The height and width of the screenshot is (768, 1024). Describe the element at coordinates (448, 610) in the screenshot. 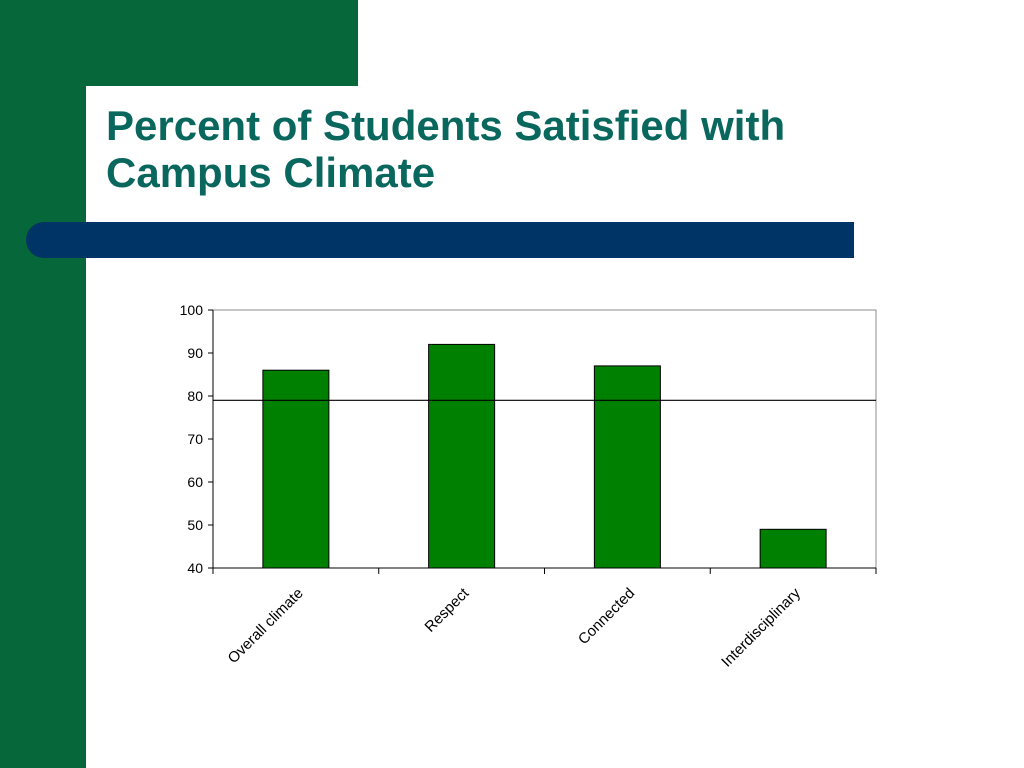

I see `x-tick-label: Respect` at that location.